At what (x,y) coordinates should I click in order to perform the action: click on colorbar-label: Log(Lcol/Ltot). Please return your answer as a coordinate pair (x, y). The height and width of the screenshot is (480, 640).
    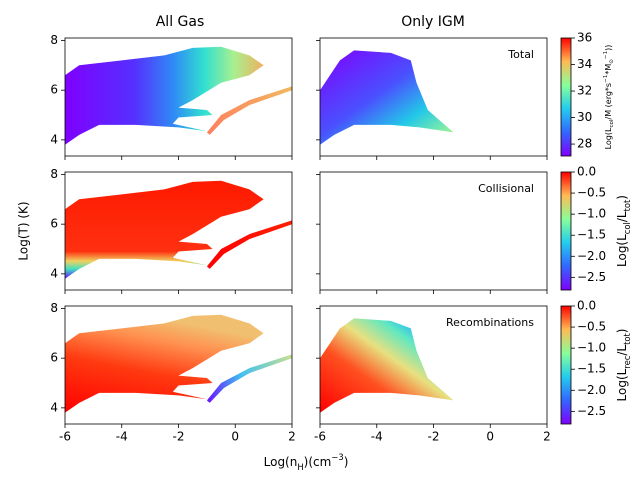
    Looking at the image, I should click on (623, 231).